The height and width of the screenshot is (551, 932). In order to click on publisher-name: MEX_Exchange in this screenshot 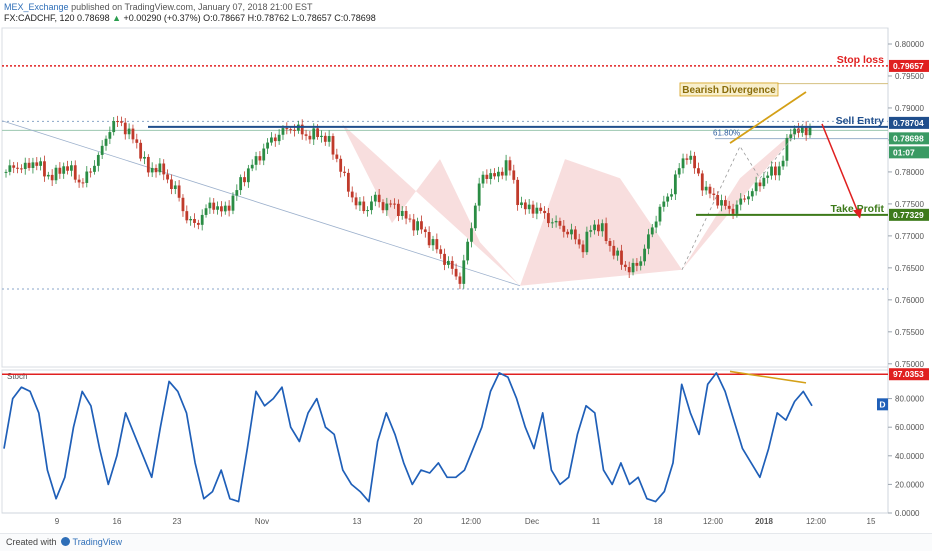, I will do `click(36, 7)`.